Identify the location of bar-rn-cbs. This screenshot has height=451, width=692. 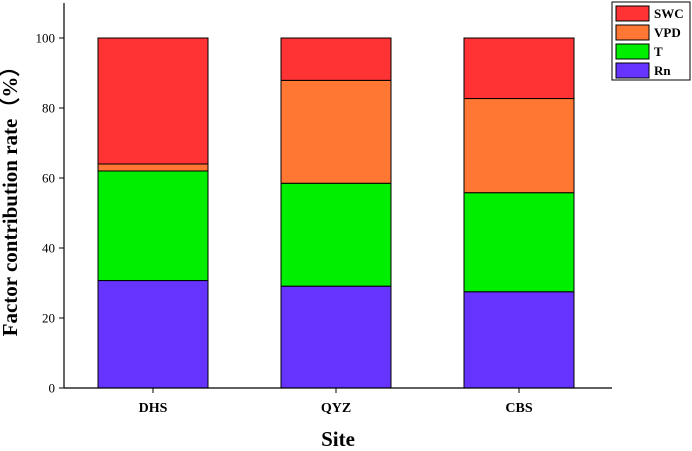
(519, 340).